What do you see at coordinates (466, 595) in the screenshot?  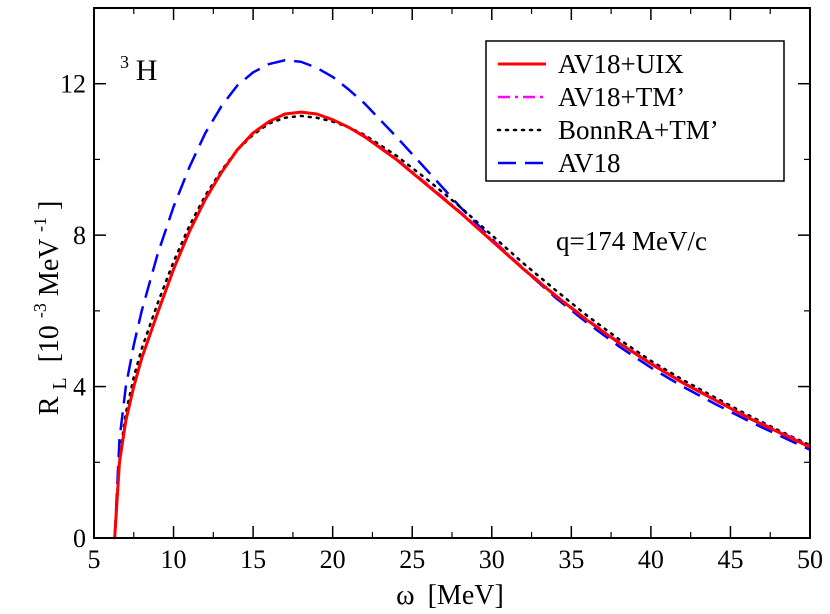 I see `x-axis-unit: [MeV]` at bounding box center [466, 595].